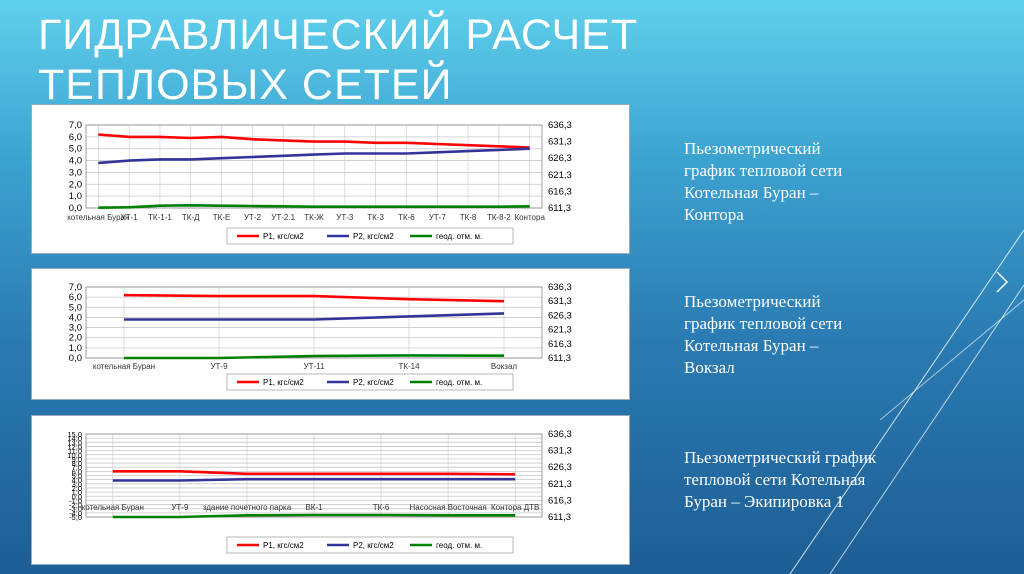  Describe the element at coordinates (375, 217) in the screenshot. I see `x-tick-label: ТК-3` at that location.